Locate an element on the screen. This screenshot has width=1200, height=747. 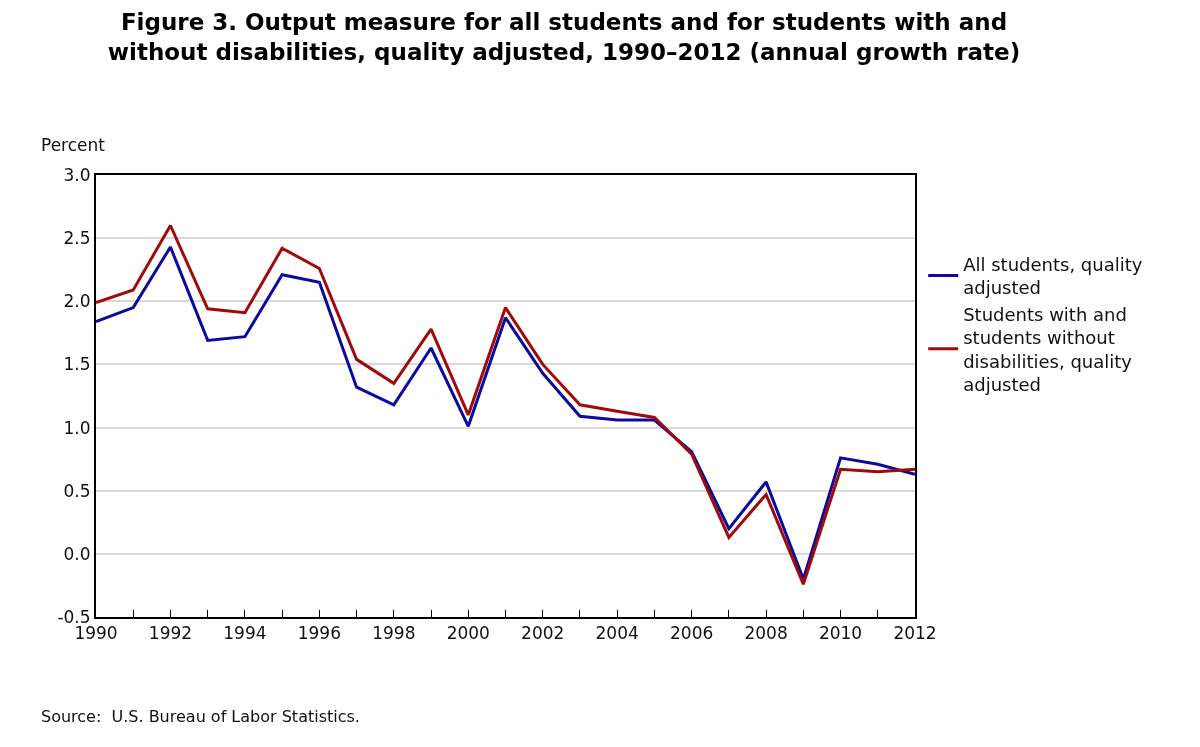
y-tick-label: 0.5 is located at coordinates (77, 490).